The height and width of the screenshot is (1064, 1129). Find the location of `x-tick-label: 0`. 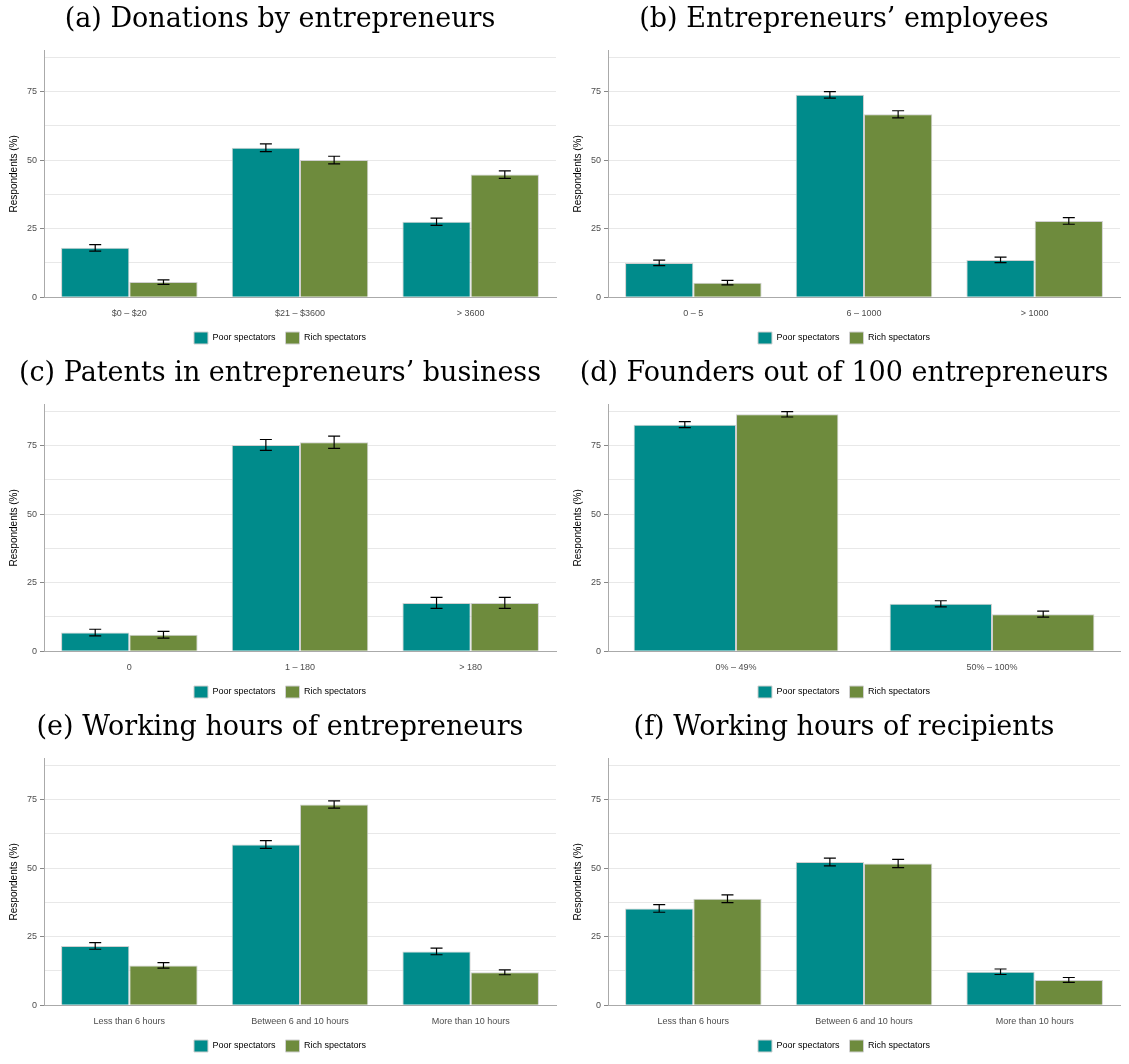

x-tick-label: 0 is located at coordinates (129, 667).